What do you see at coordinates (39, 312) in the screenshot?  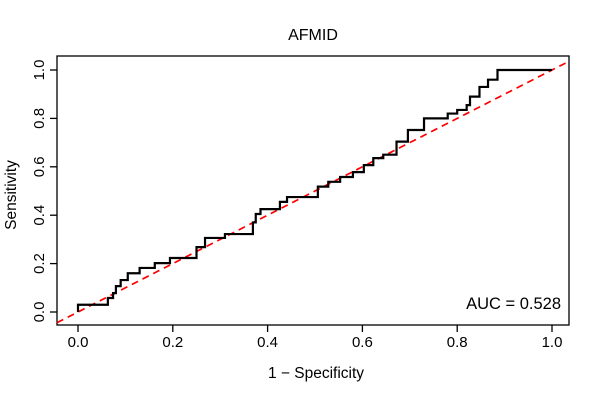 I see `y-tick-label: 0.0` at bounding box center [39, 312].